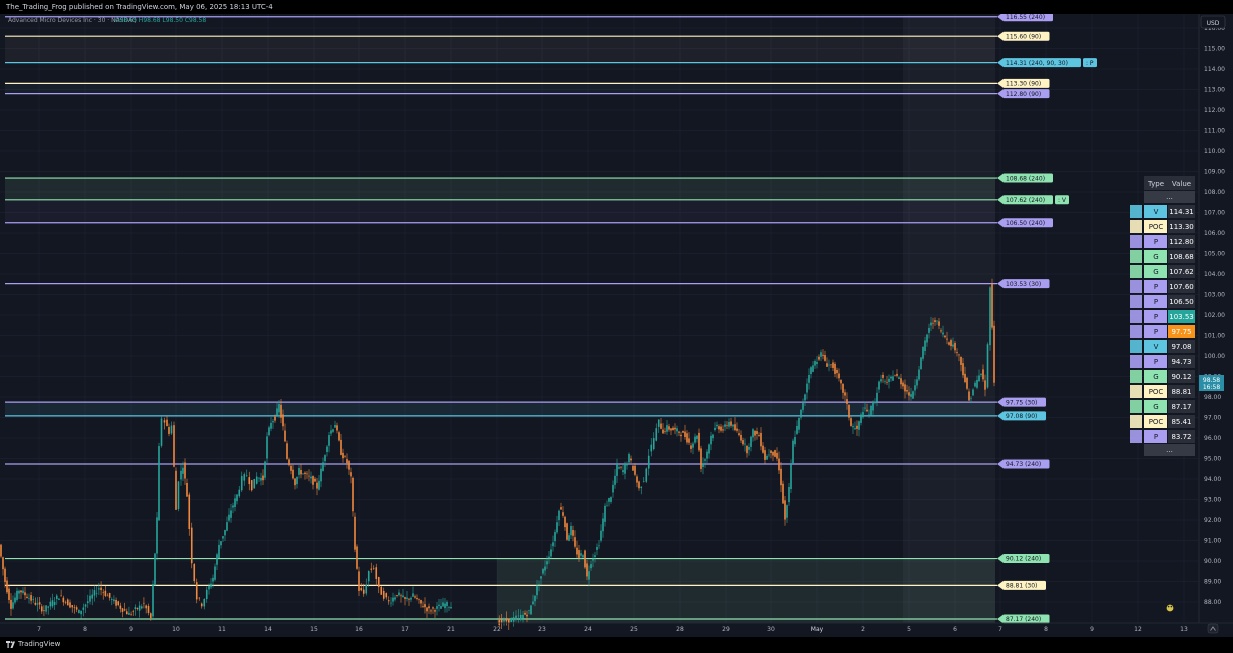 Image resolution: width=1233 pixels, height=653 pixels. Describe the element at coordinates (1214, 151) in the screenshot. I see `y-tick-label: 110.00` at that location.